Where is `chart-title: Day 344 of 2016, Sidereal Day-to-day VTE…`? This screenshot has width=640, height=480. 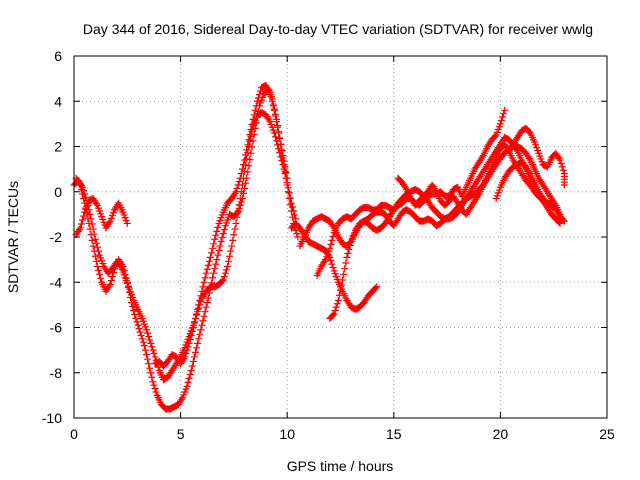 chart-title: Day 344 of 2016, Sidereal Day-to-day VTE… is located at coordinates (338, 29).